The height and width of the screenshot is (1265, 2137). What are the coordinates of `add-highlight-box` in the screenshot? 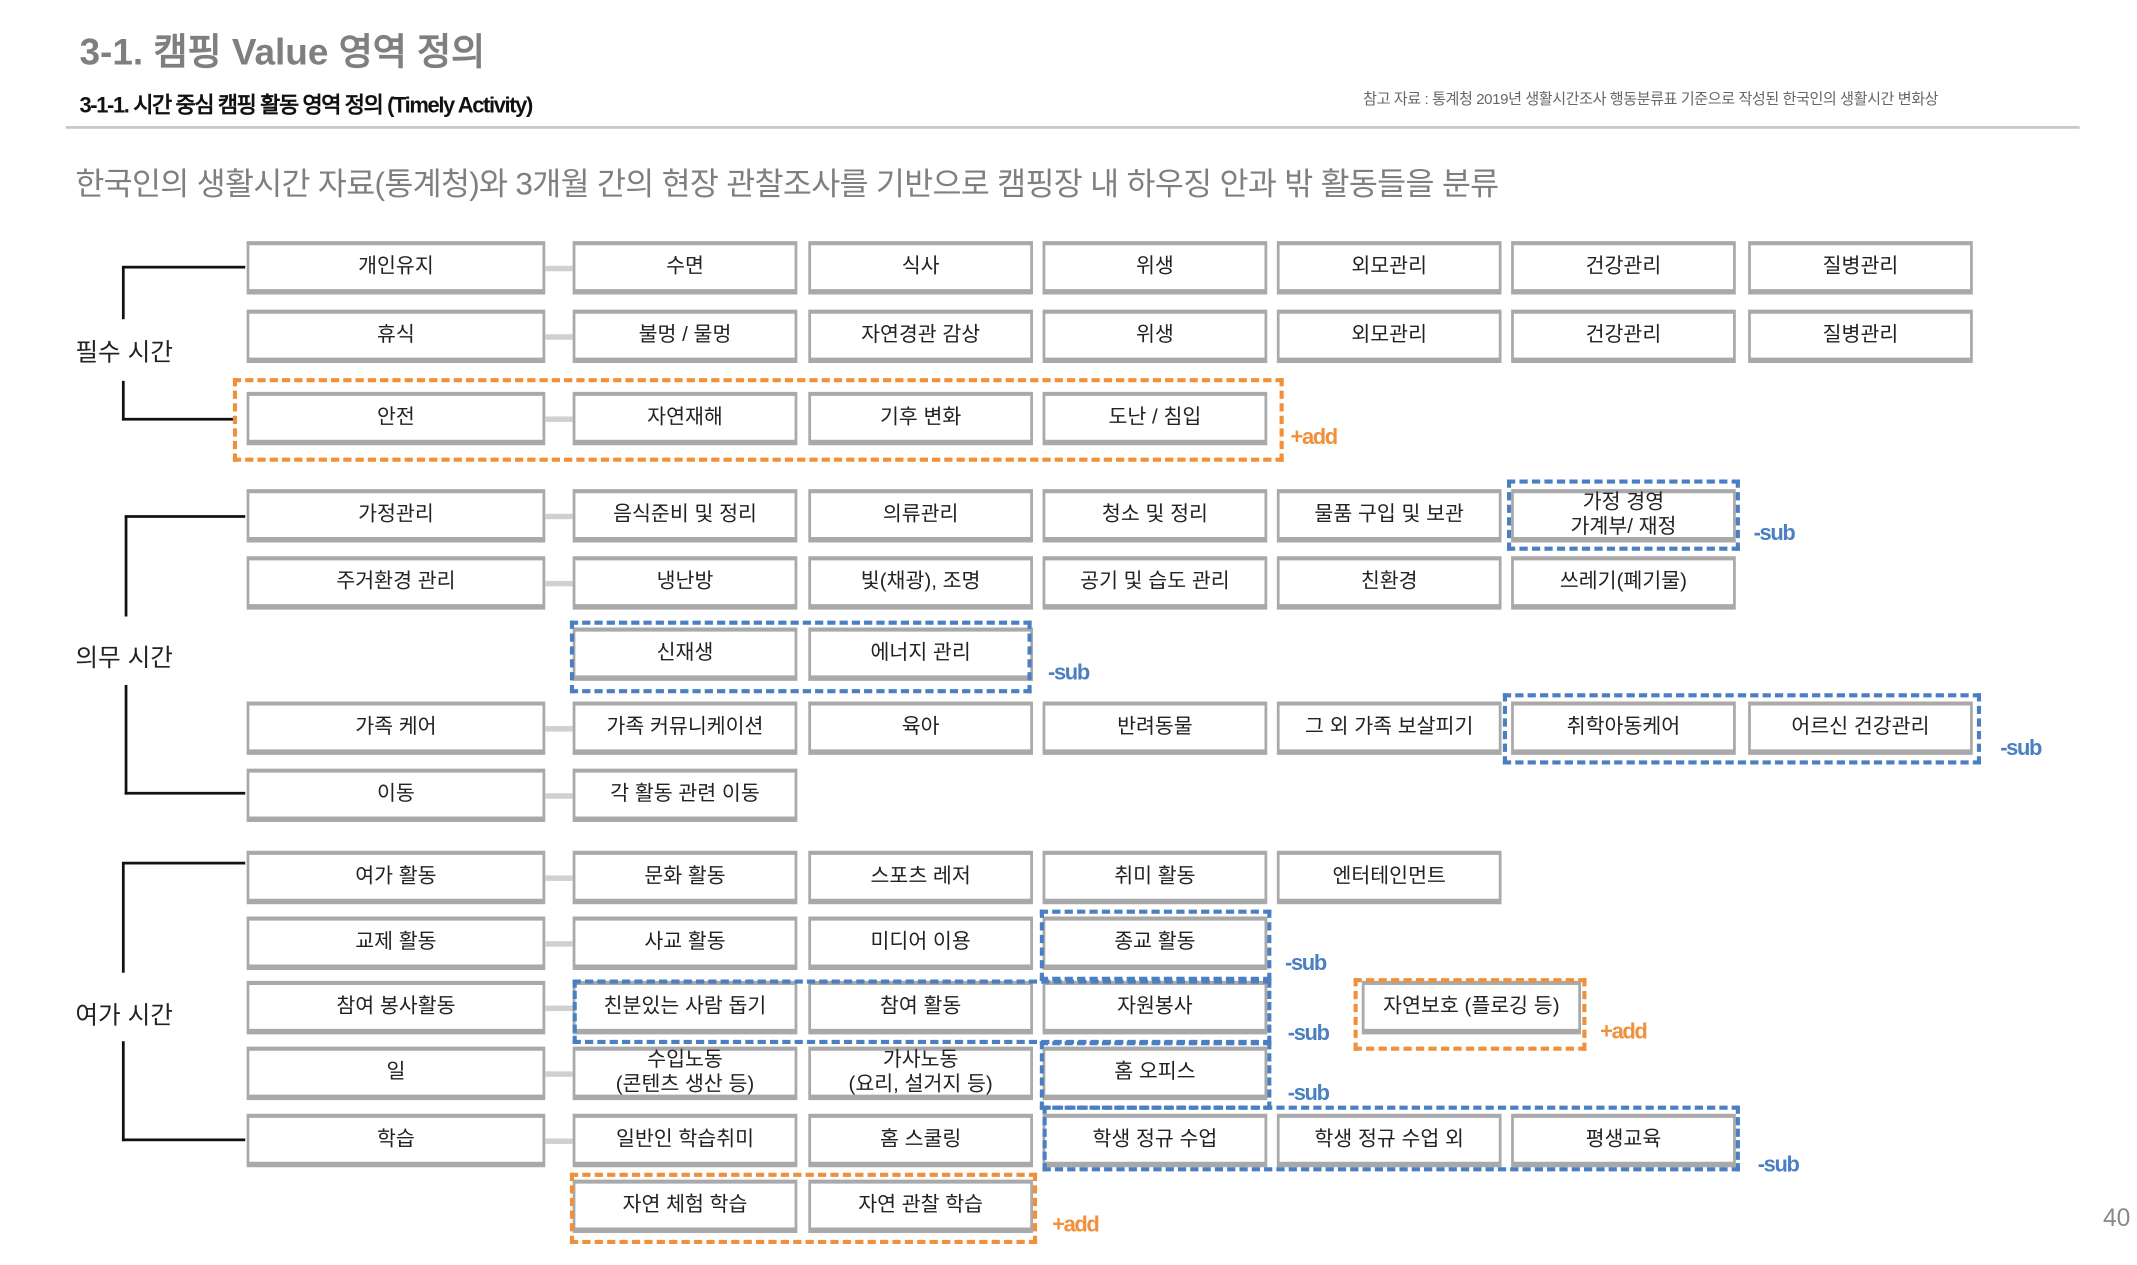 It's located at (758, 420).